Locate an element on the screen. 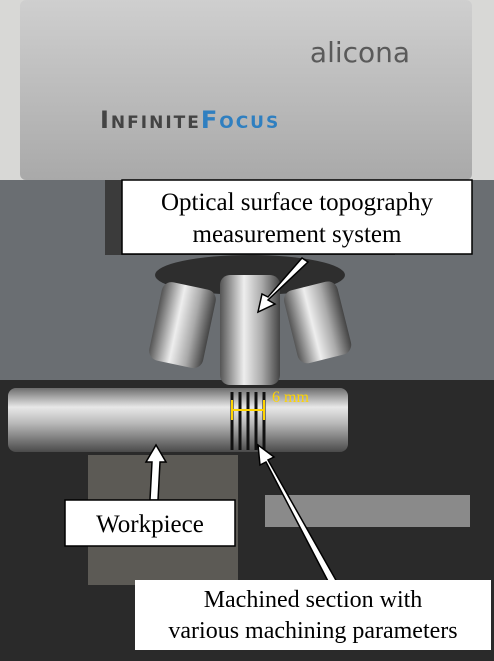 The height and width of the screenshot is (661, 494). product-part: Infinite is located at coordinates (150, 120).